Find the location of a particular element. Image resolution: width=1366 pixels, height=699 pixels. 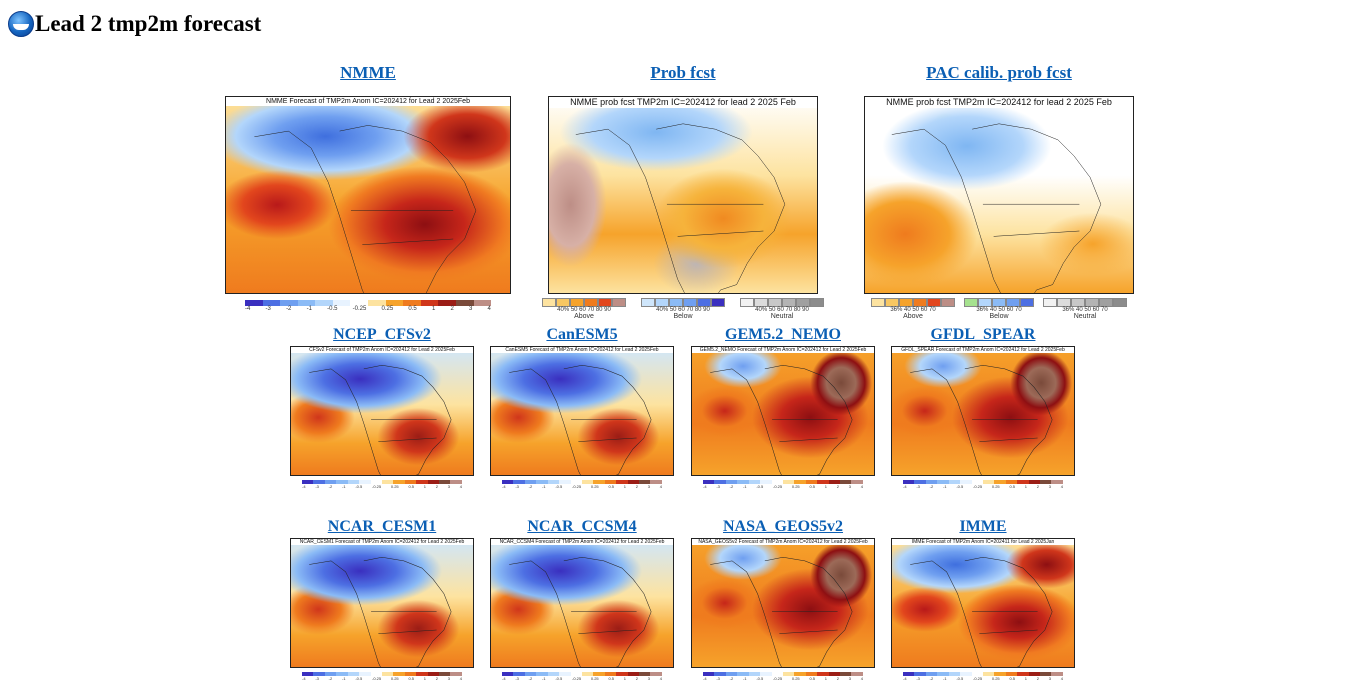

nmme-link: NMME is located at coordinates (368, 72).